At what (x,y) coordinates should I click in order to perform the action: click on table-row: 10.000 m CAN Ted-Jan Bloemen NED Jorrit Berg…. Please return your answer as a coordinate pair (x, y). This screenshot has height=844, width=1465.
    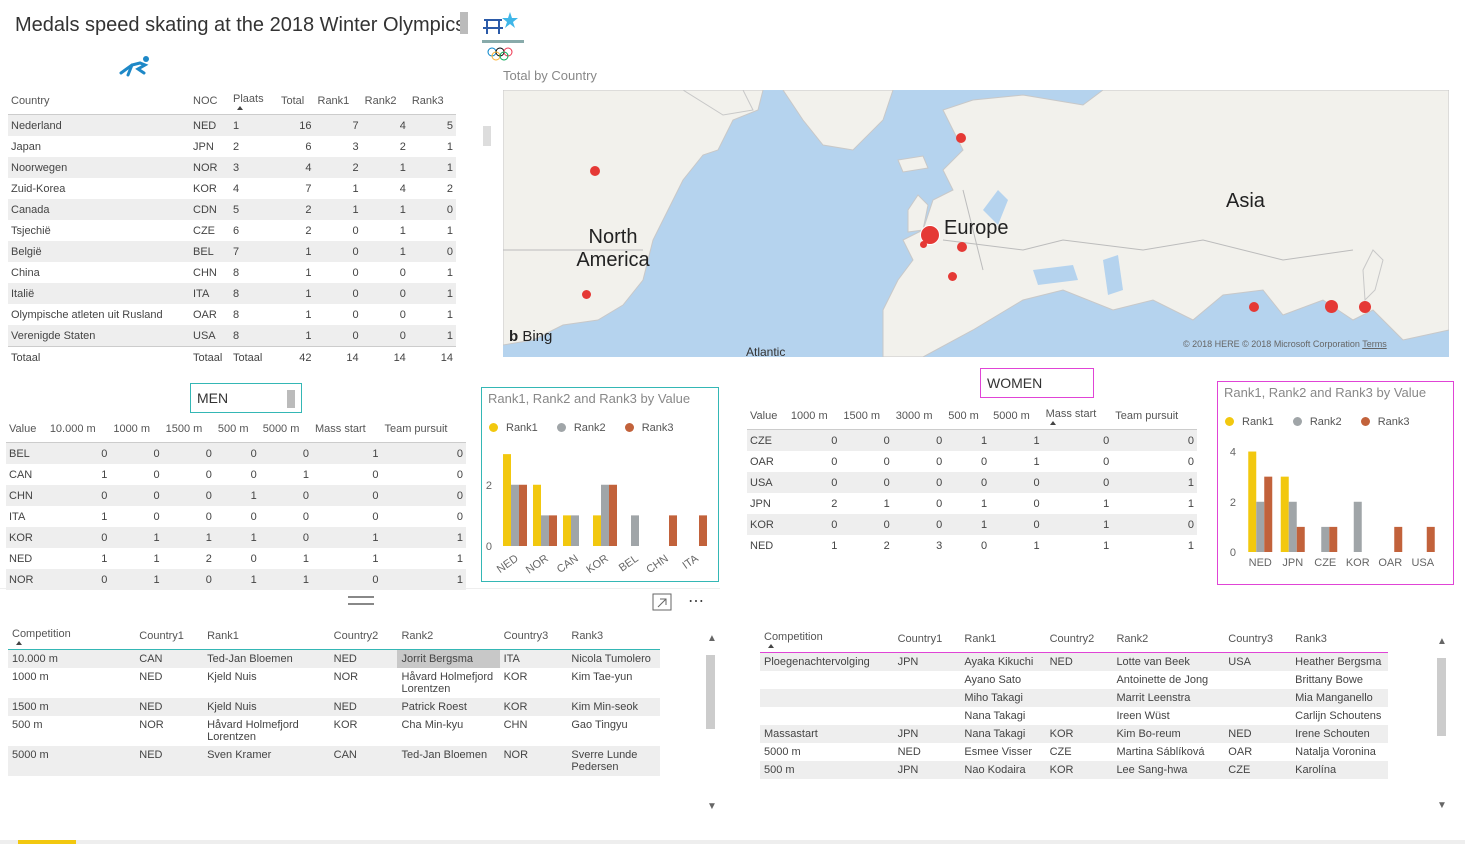
    Looking at the image, I should click on (334, 658).